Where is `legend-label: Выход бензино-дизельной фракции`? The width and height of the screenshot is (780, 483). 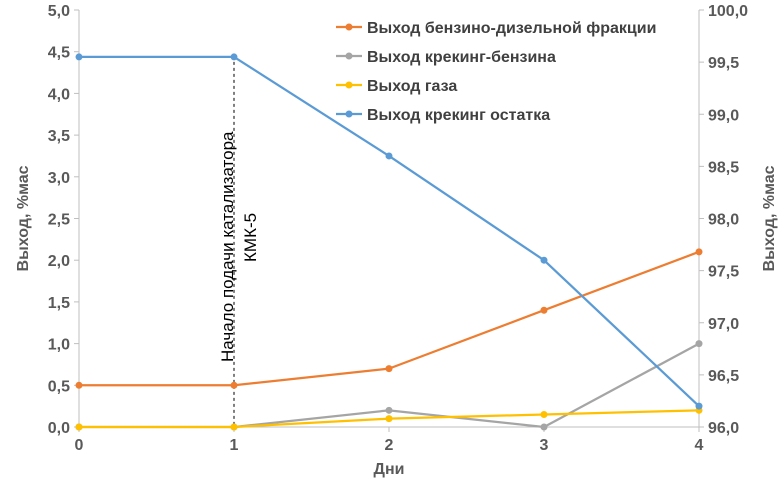 legend-label: Выход бензино-дизельной фракции is located at coordinates (511, 28).